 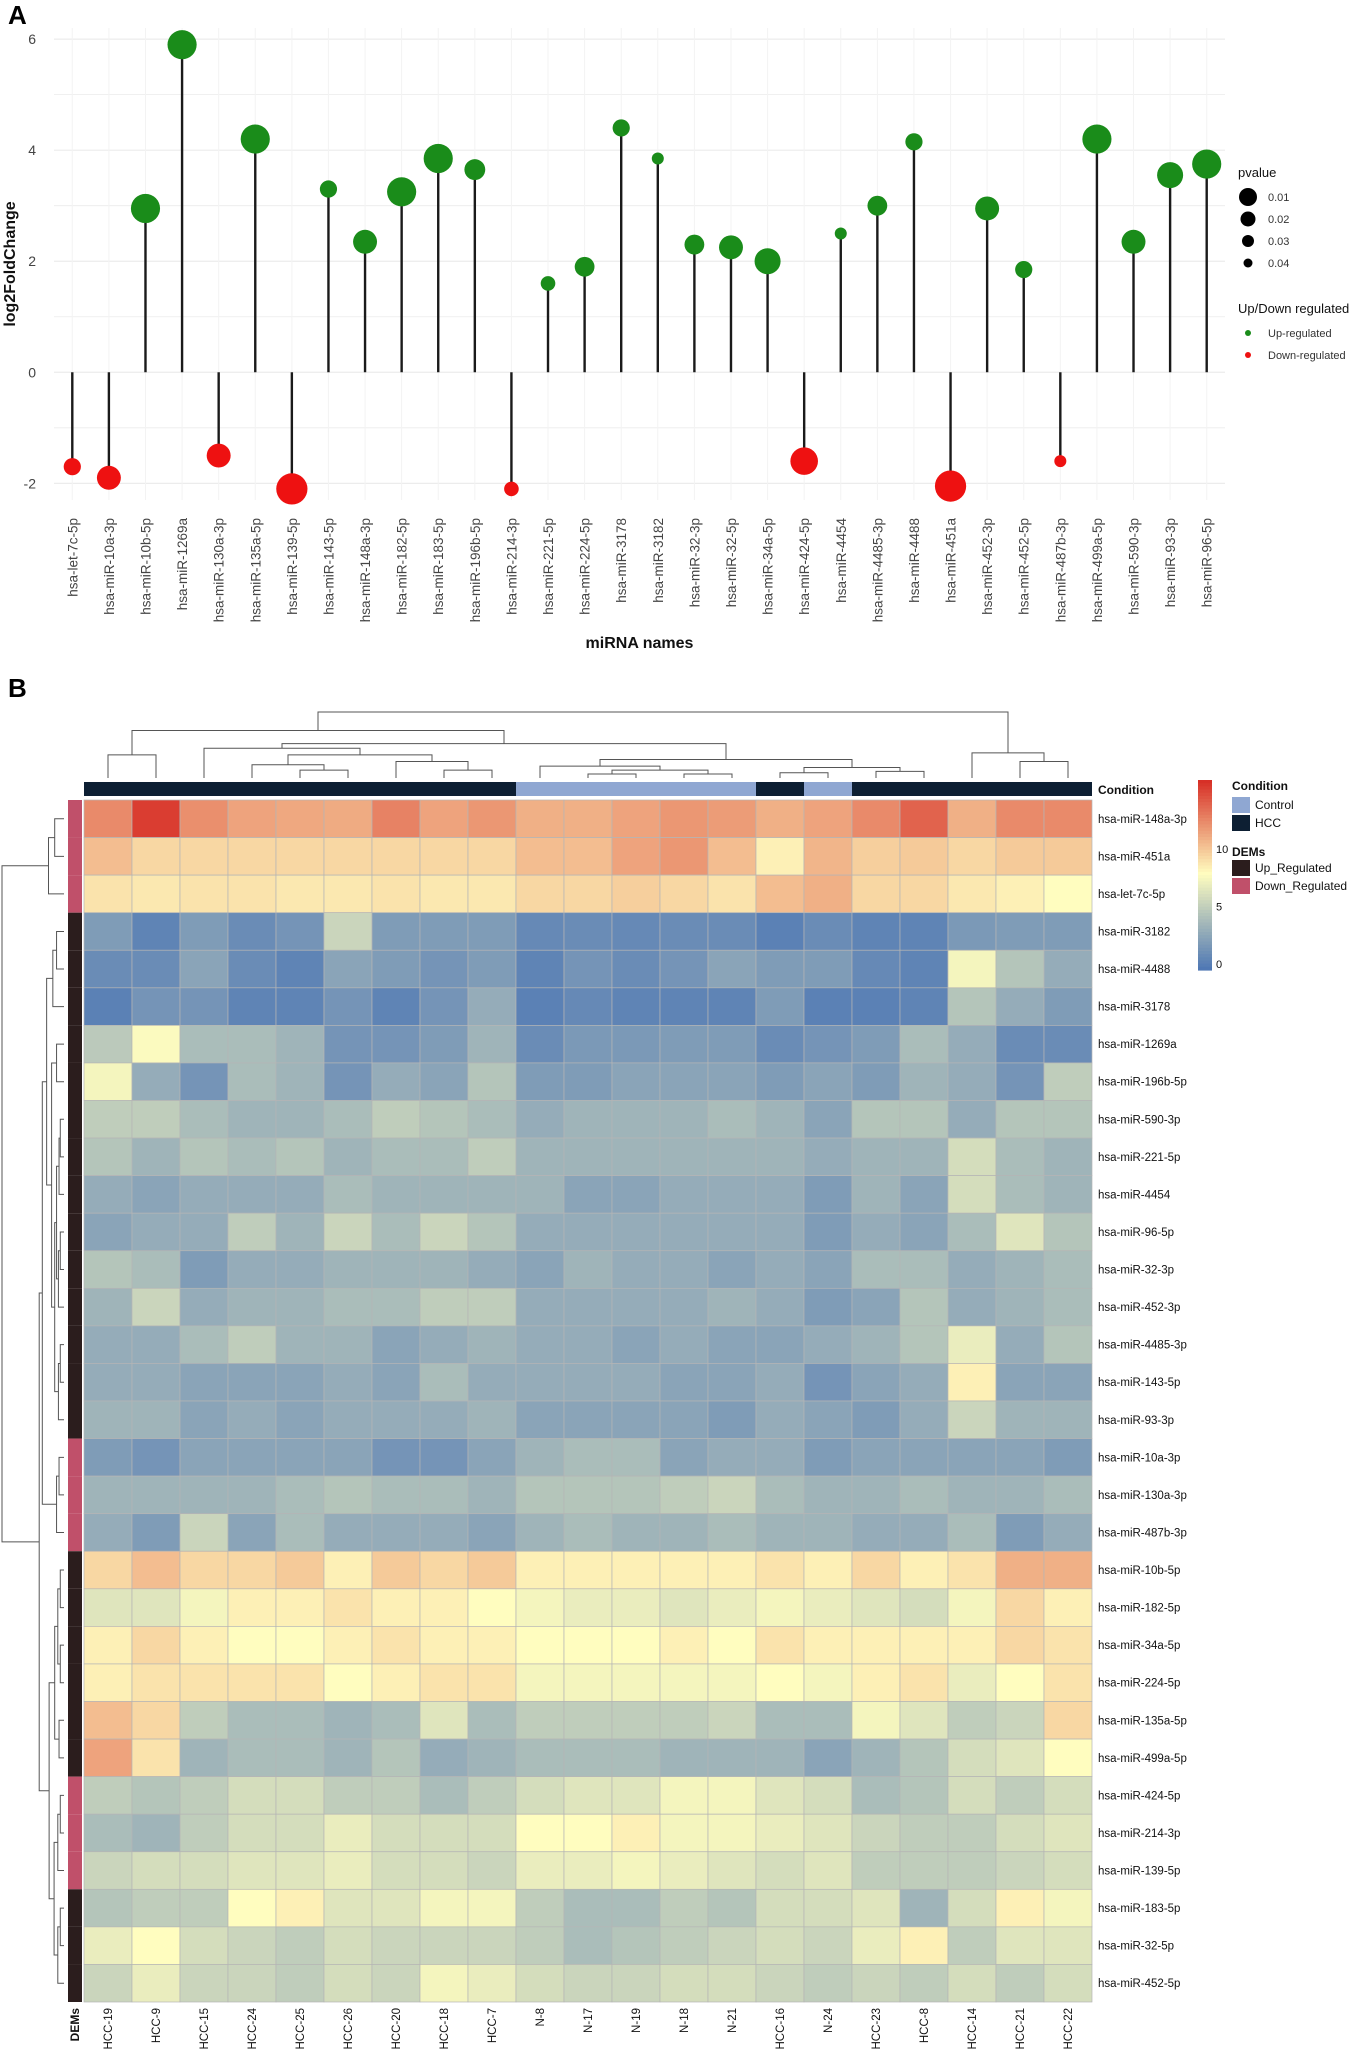 What do you see at coordinates (1134, 1195) in the screenshot?
I see `heatmap-row-label: hsa-miR-4454` at bounding box center [1134, 1195].